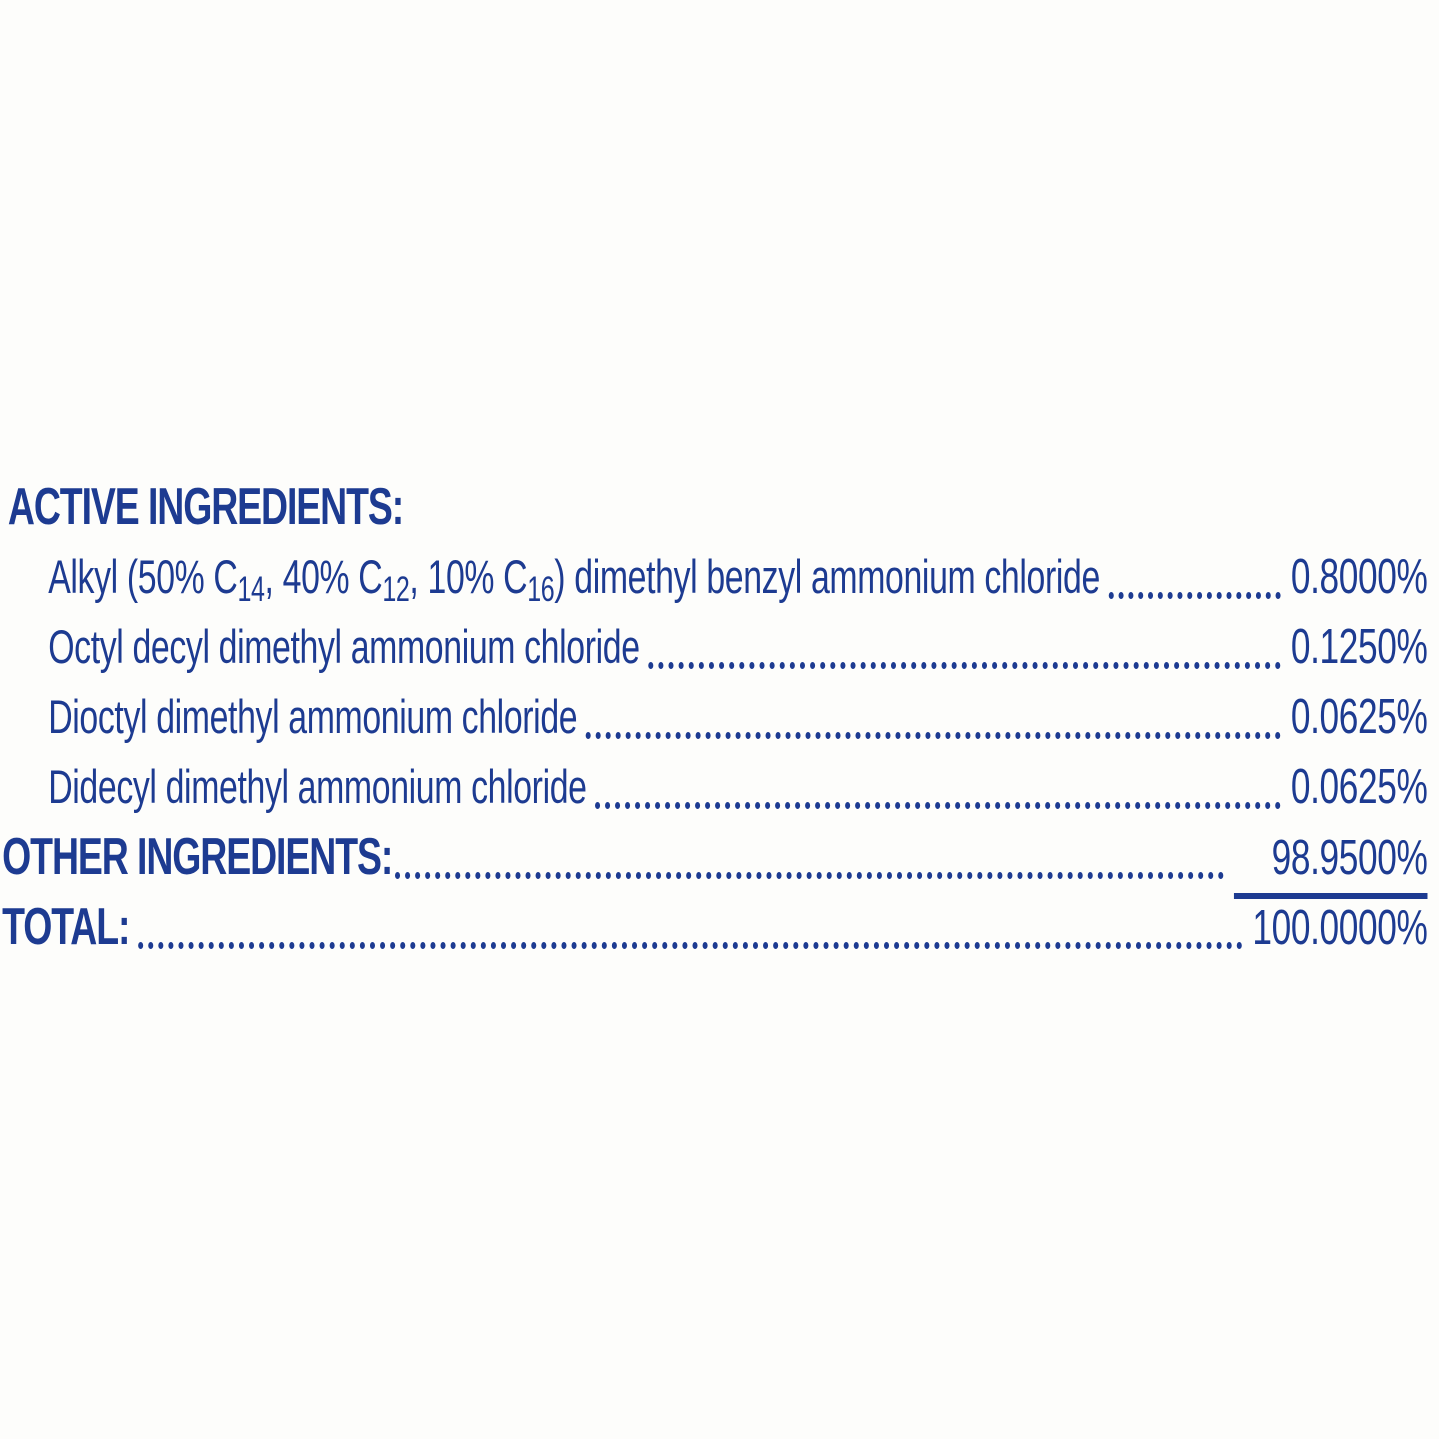 This screenshot has height=1439, width=1439. I want to click on active-ingredients-header-row: ACTIVE INGREDIENTS:, so click(719, 507).